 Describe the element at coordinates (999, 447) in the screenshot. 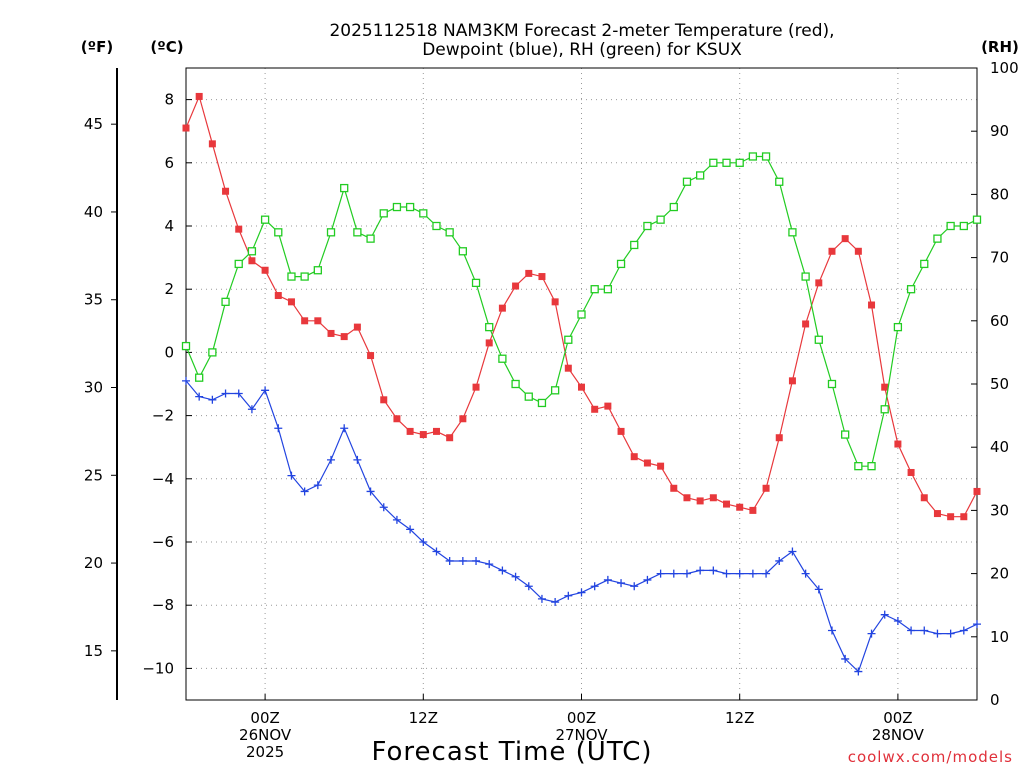

I see `rh-tick-label: 40` at that location.